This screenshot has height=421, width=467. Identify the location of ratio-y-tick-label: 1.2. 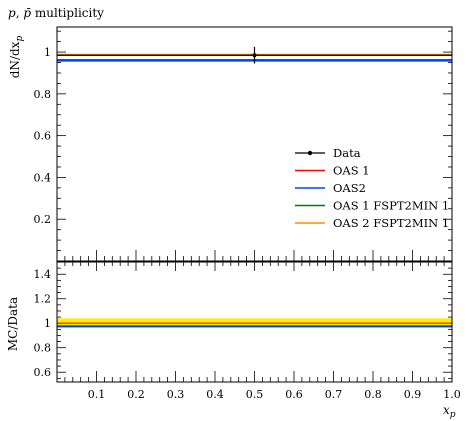
(43, 299).